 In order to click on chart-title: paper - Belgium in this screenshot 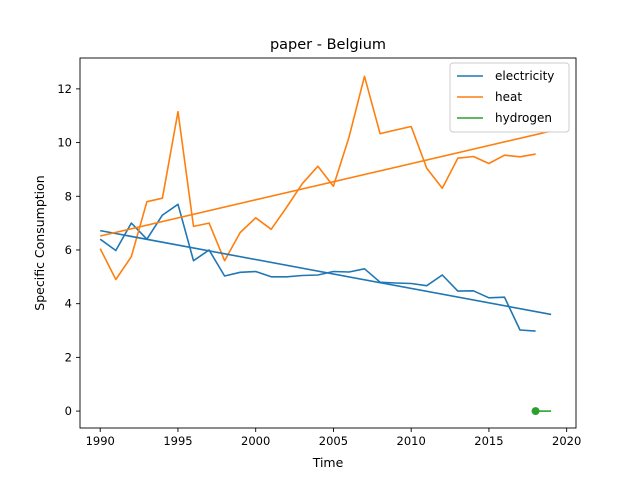, I will do `click(328, 45)`.